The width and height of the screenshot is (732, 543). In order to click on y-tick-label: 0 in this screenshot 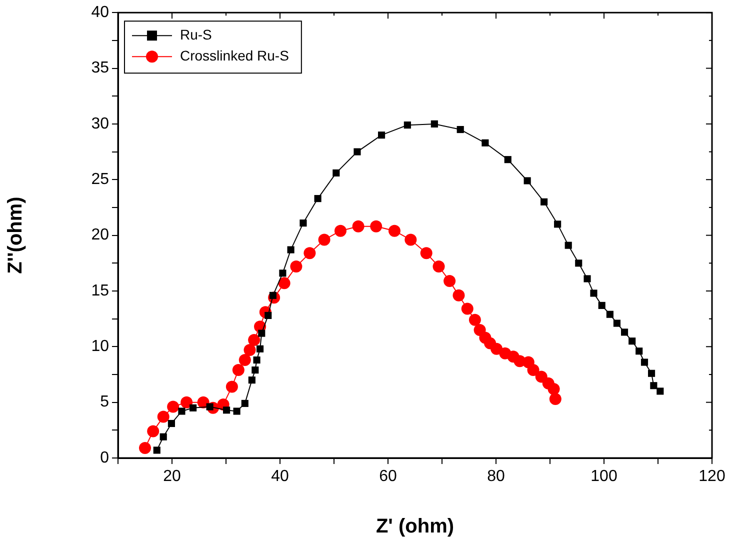, I will do `click(105, 457)`.